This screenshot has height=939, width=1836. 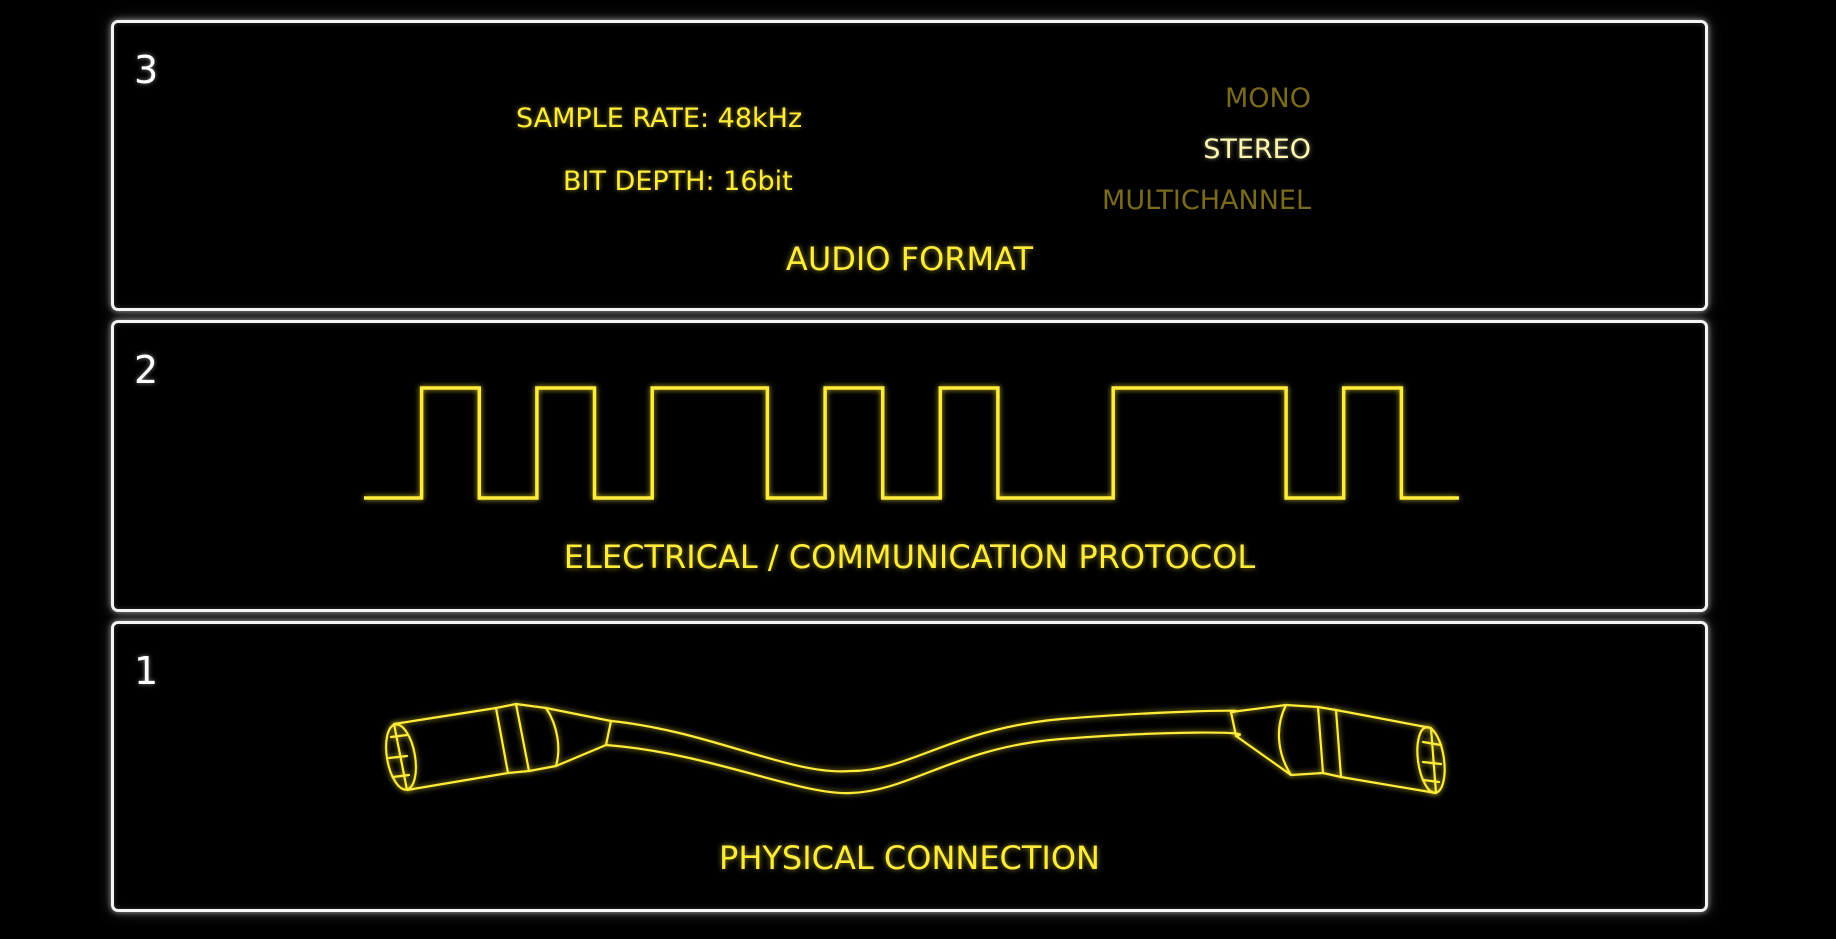 What do you see at coordinates (146, 671) in the screenshot?
I see `layer-number: 1` at bounding box center [146, 671].